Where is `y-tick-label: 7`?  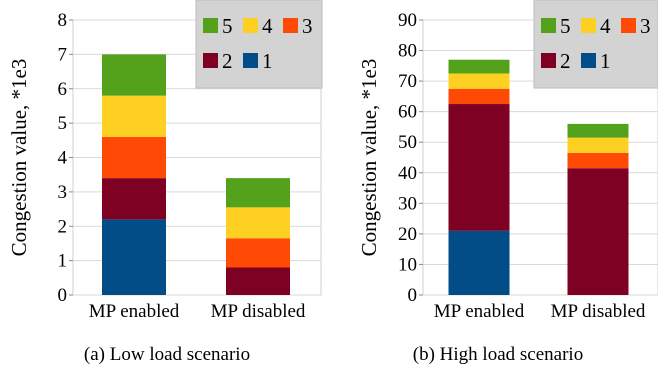
y-tick-label: 7 is located at coordinates (63, 54).